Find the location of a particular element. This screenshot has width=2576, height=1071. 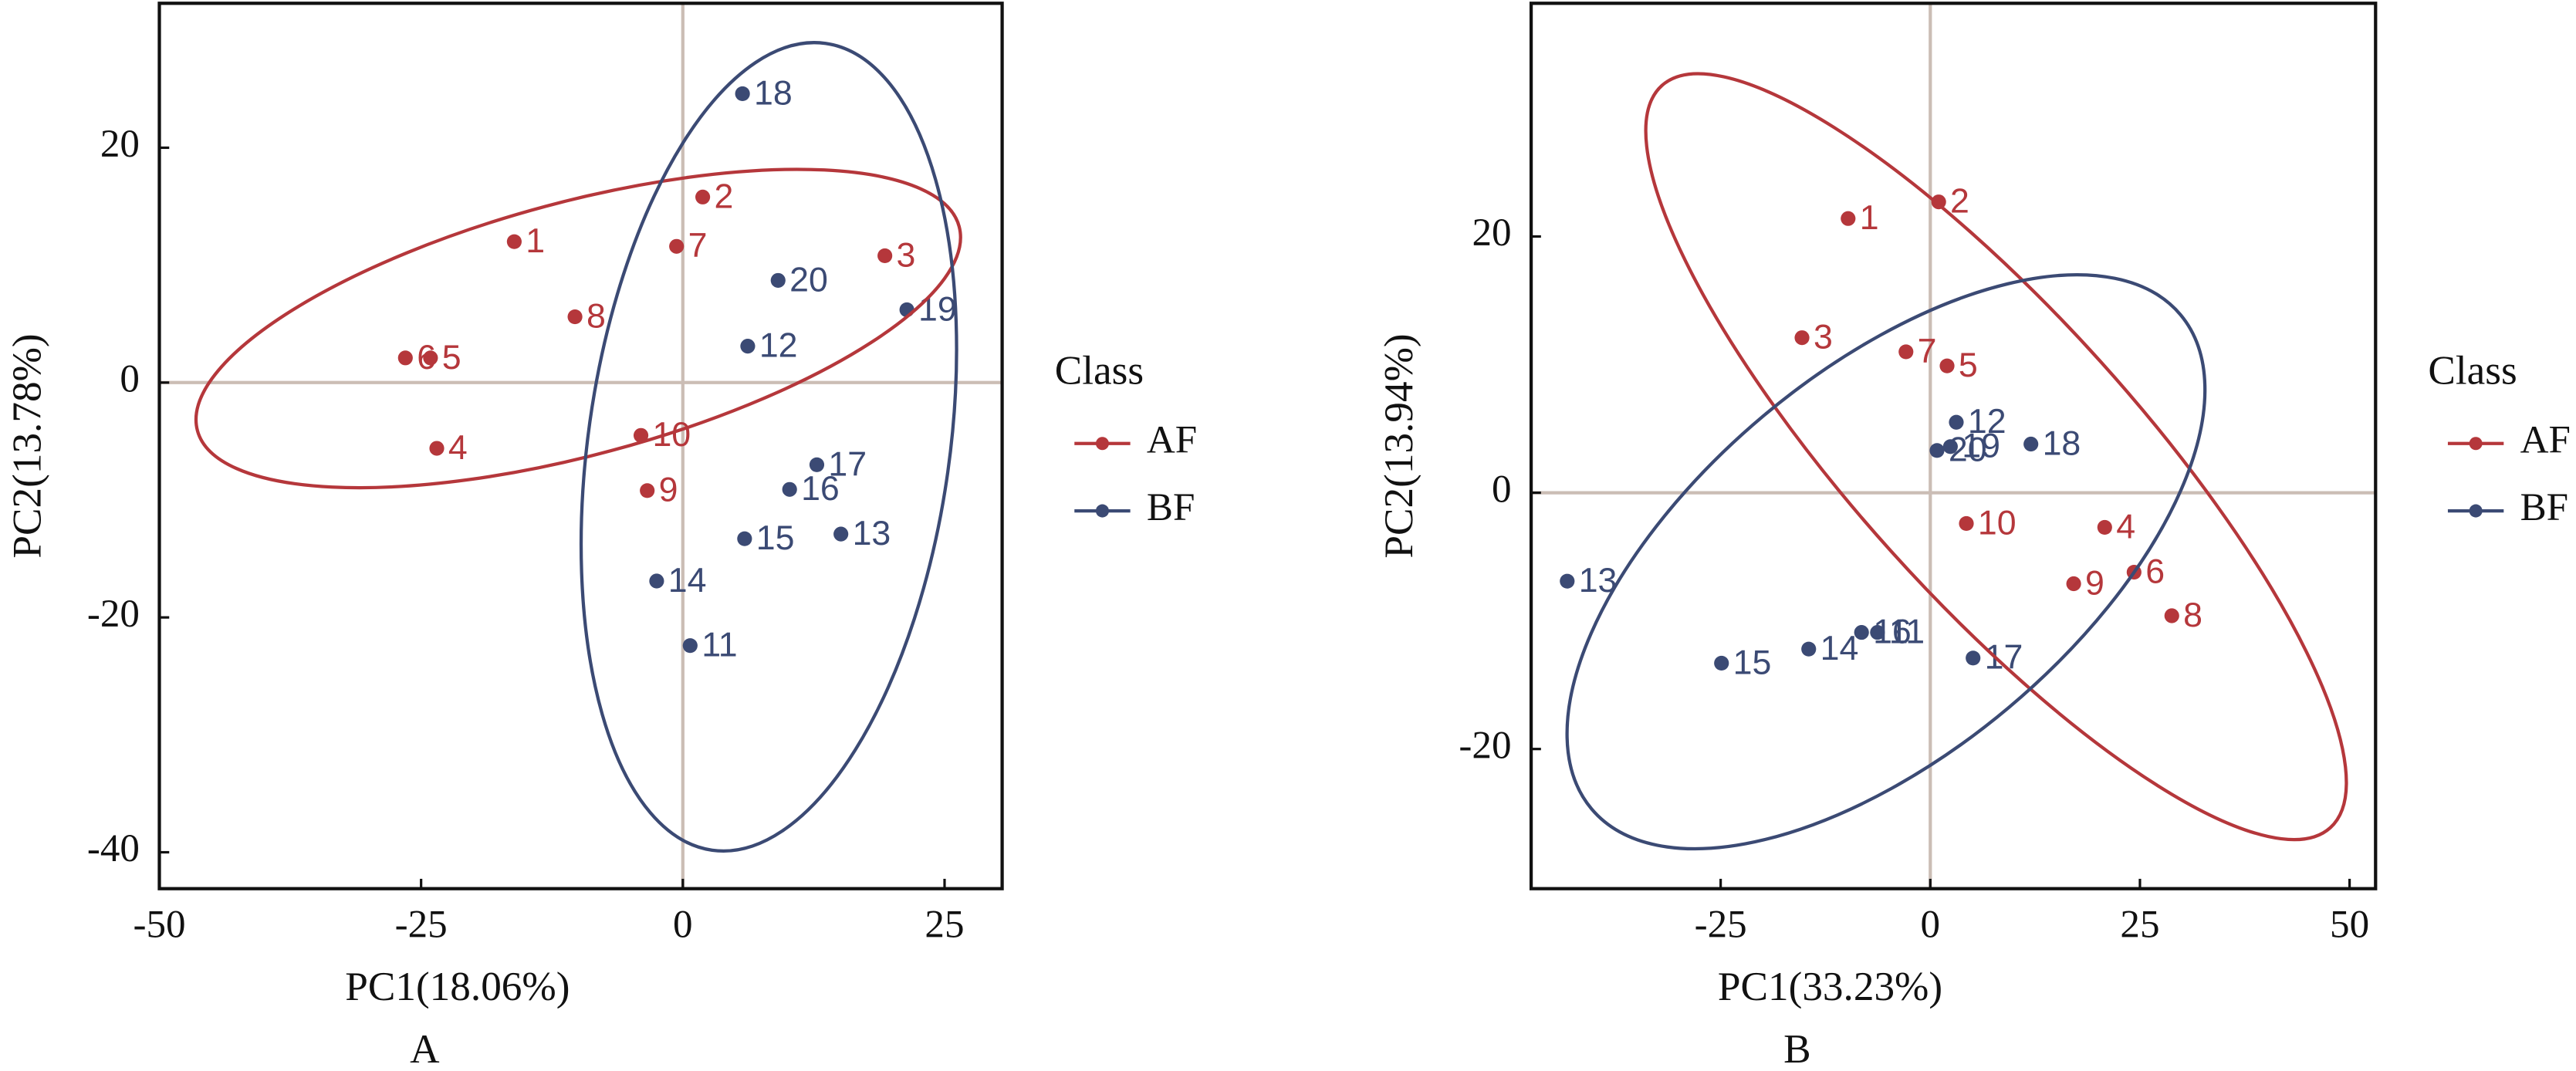

x-tick-label: -25 is located at coordinates (421, 925).